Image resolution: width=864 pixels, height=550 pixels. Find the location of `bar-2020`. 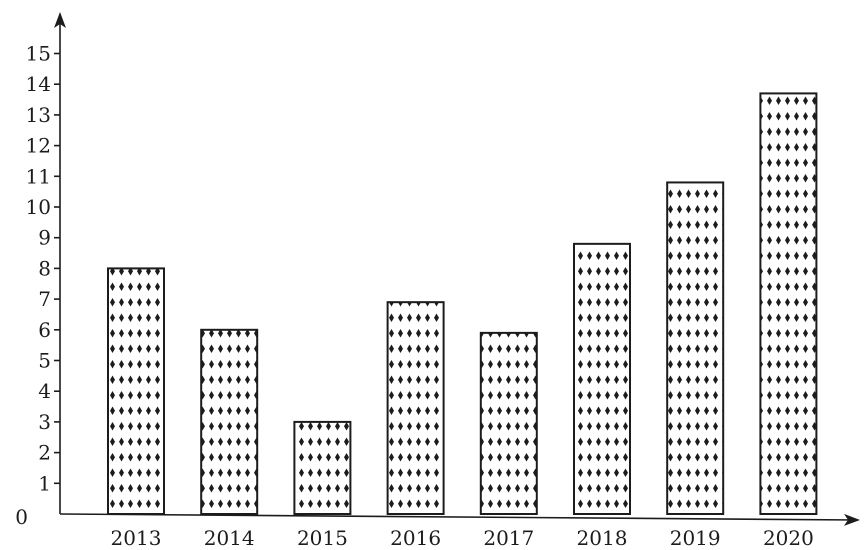

bar-2020 is located at coordinates (788, 303).